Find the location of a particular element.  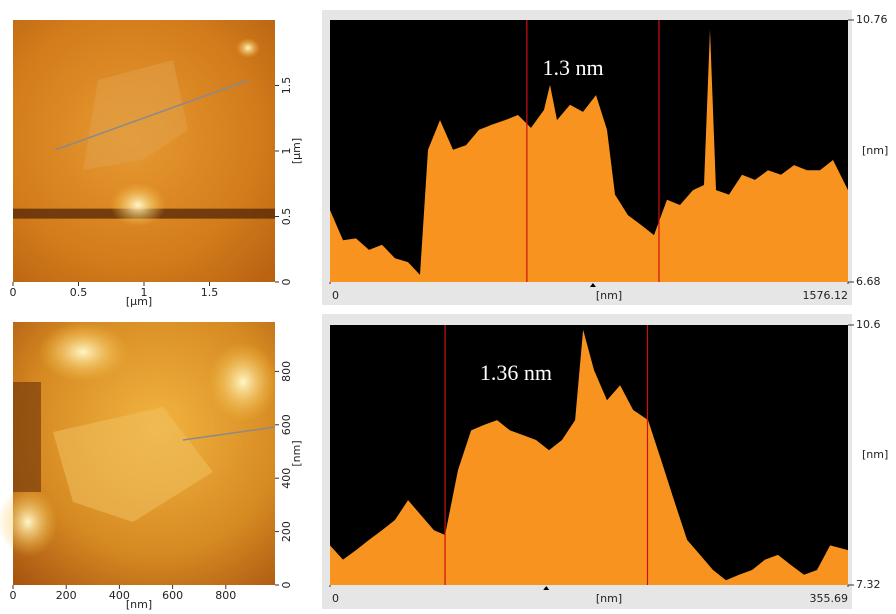

y-tick-label: 0.5 is located at coordinates (286, 217).